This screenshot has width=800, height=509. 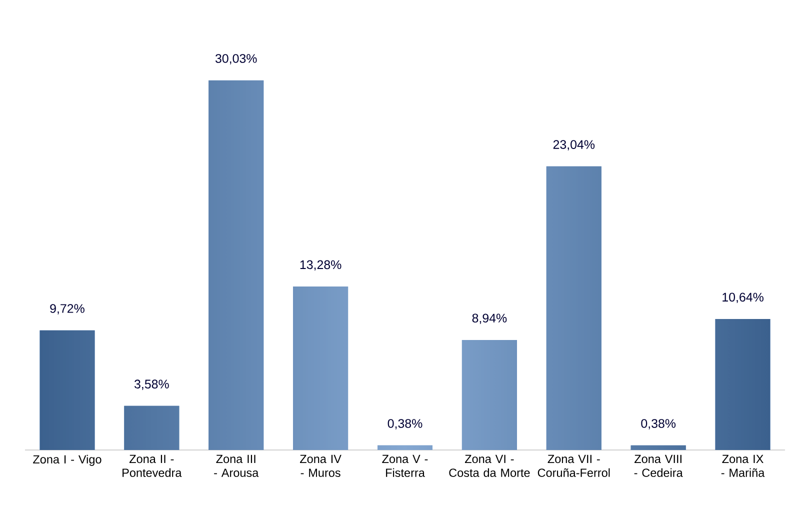 I want to click on data-label: 9,72%, so click(x=67, y=309).